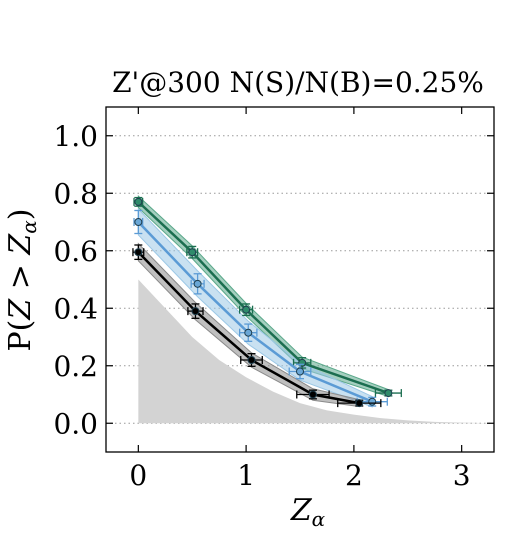 The height and width of the screenshot is (537, 532). Describe the element at coordinates (75, 136) in the screenshot. I see `y-tick-label: 1.0` at that location.